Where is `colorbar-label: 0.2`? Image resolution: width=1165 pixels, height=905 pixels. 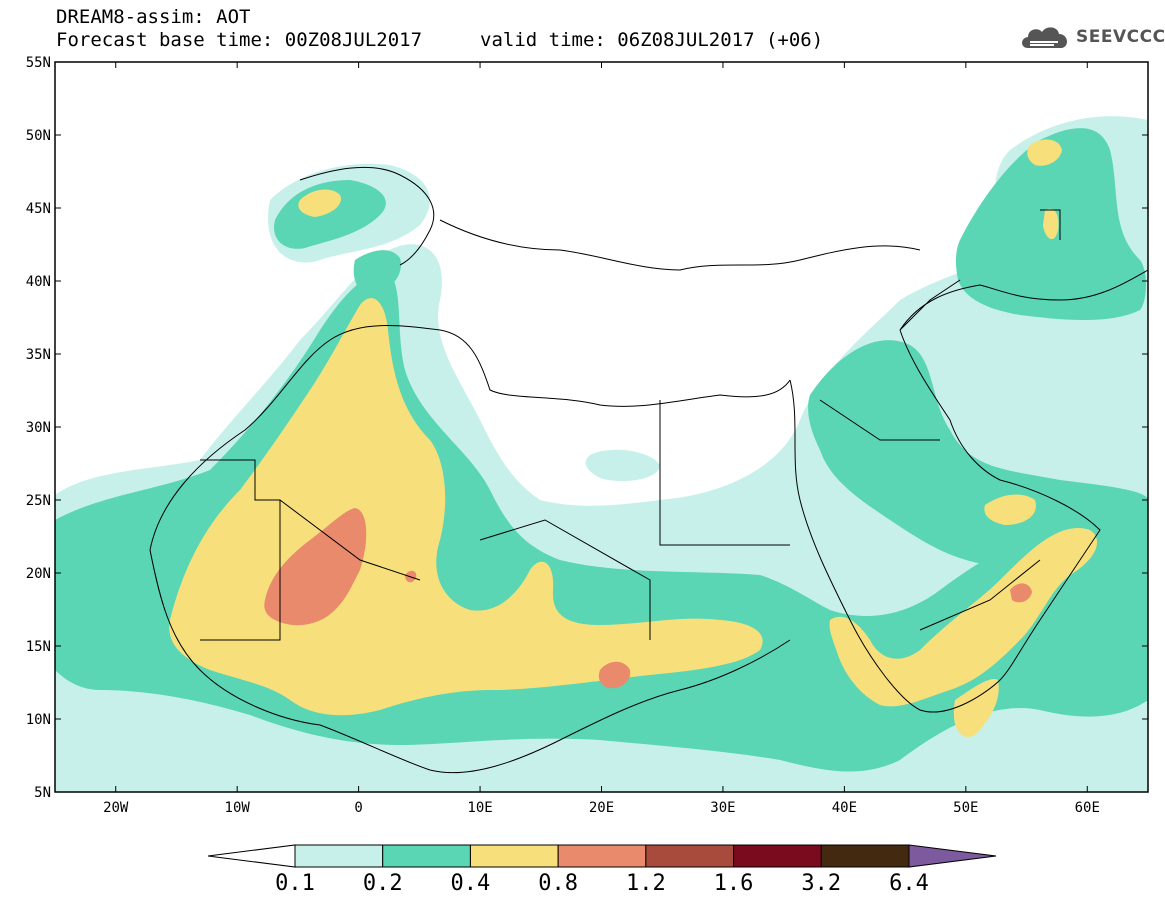
colorbar-label: 0.2 is located at coordinates (382, 883).